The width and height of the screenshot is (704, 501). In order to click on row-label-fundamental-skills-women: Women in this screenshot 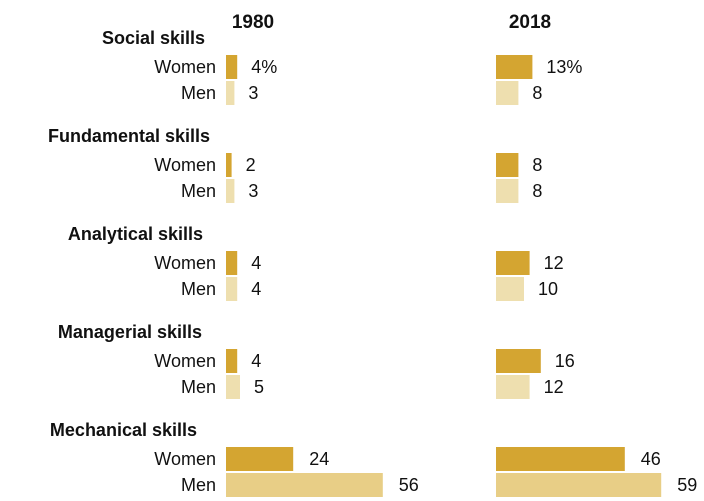, I will do `click(185, 165)`.